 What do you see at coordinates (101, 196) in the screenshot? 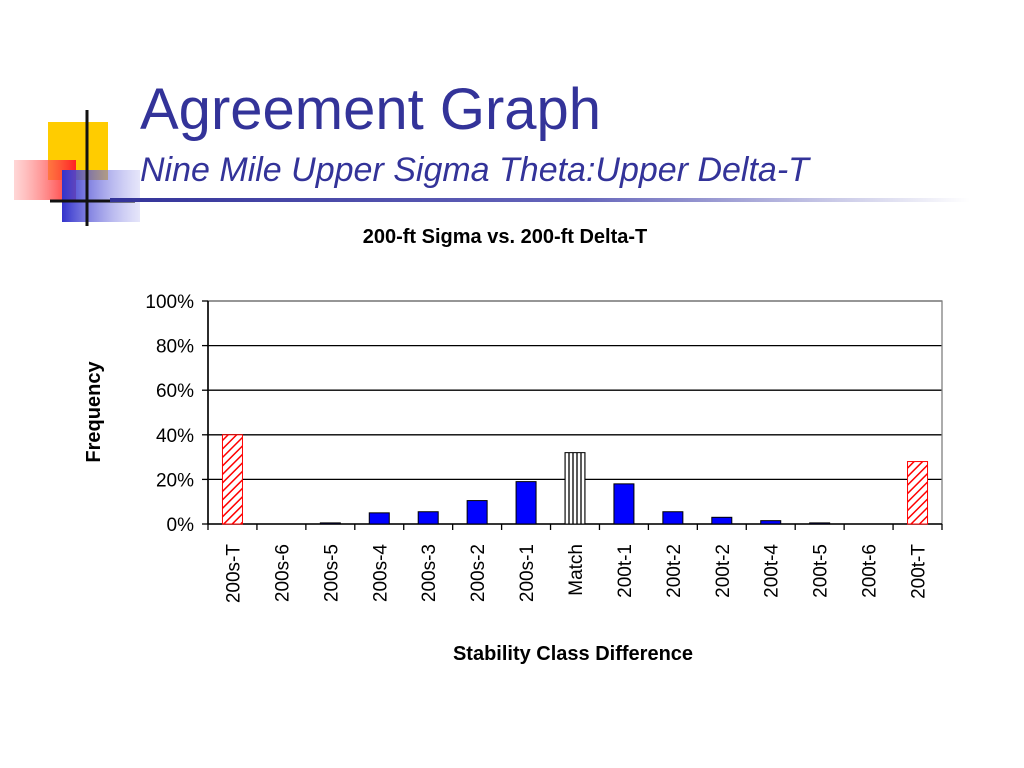
I see `logo-blue-square` at bounding box center [101, 196].